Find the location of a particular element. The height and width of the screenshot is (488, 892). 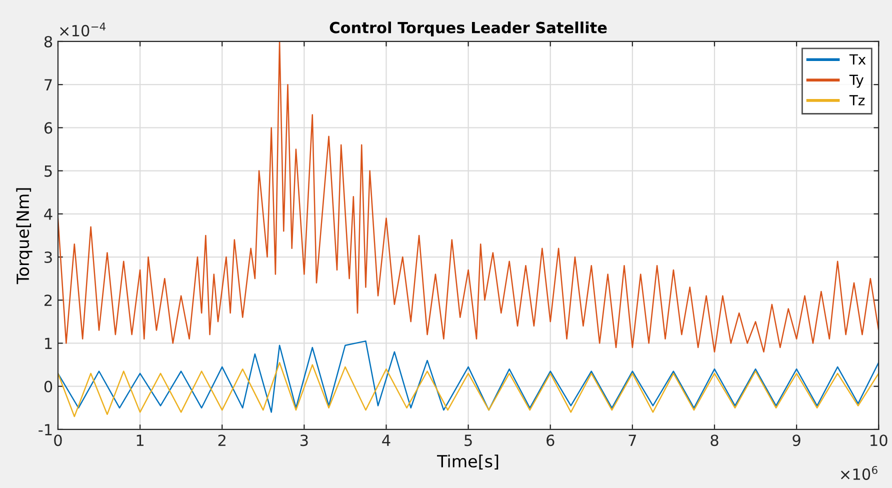

x-tick-label: 4 is located at coordinates (386, 440).